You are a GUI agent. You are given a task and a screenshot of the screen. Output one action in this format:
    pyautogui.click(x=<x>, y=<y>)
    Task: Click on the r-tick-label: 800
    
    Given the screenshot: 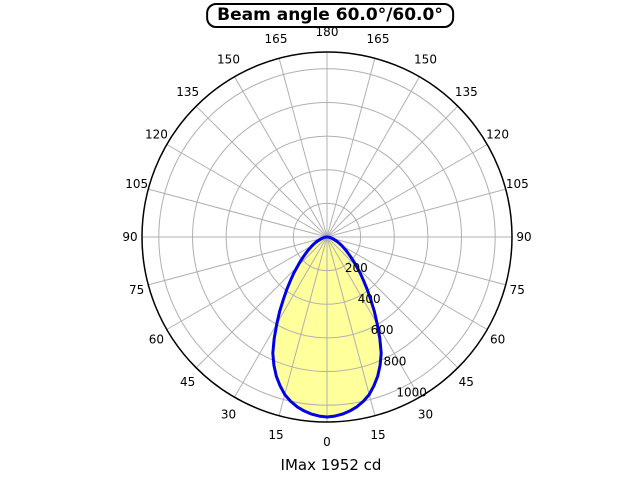 What is the action you would take?
    pyautogui.click(x=395, y=361)
    